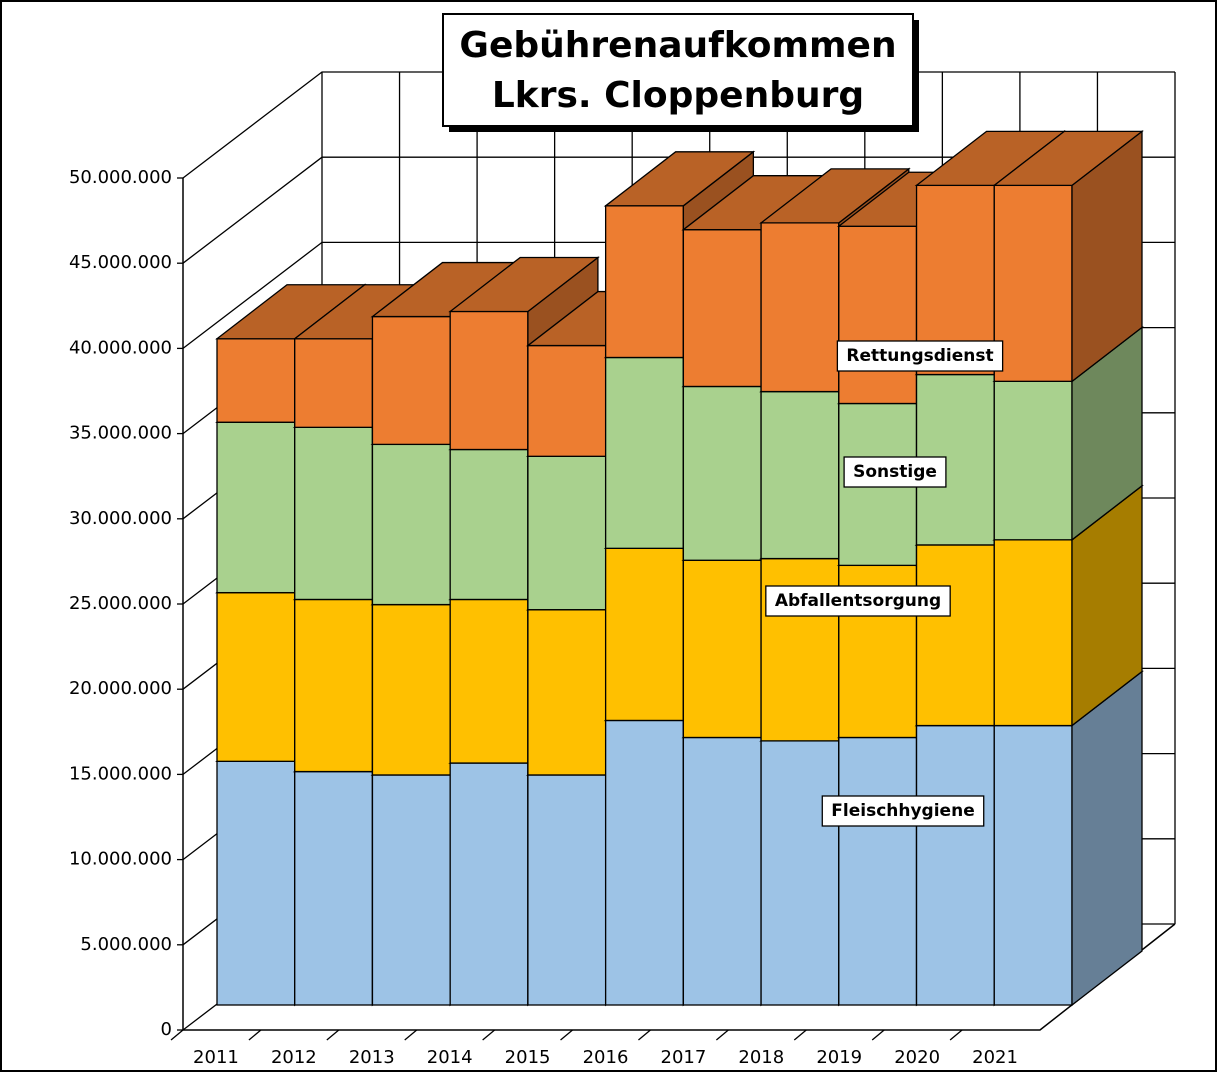 The width and height of the screenshot is (1217, 1072). What do you see at coordinates (761, 1057) in the screenshot?
I see `x-tick-label: 2018` at bounding box center [761, 1057].